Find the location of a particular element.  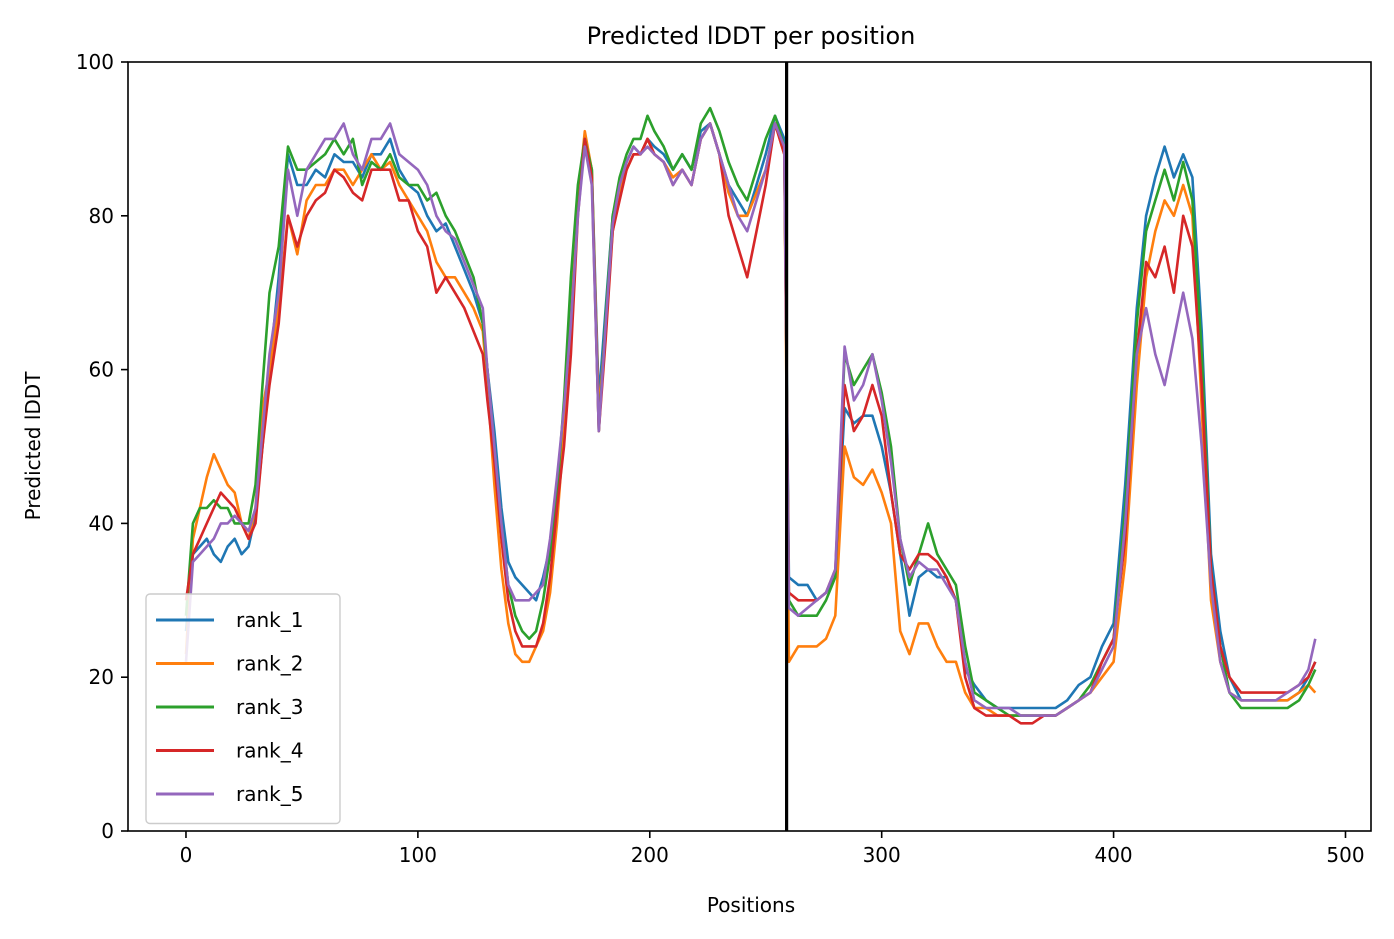

legend-label-4: rank_4 is located at coordinates (269, 751).